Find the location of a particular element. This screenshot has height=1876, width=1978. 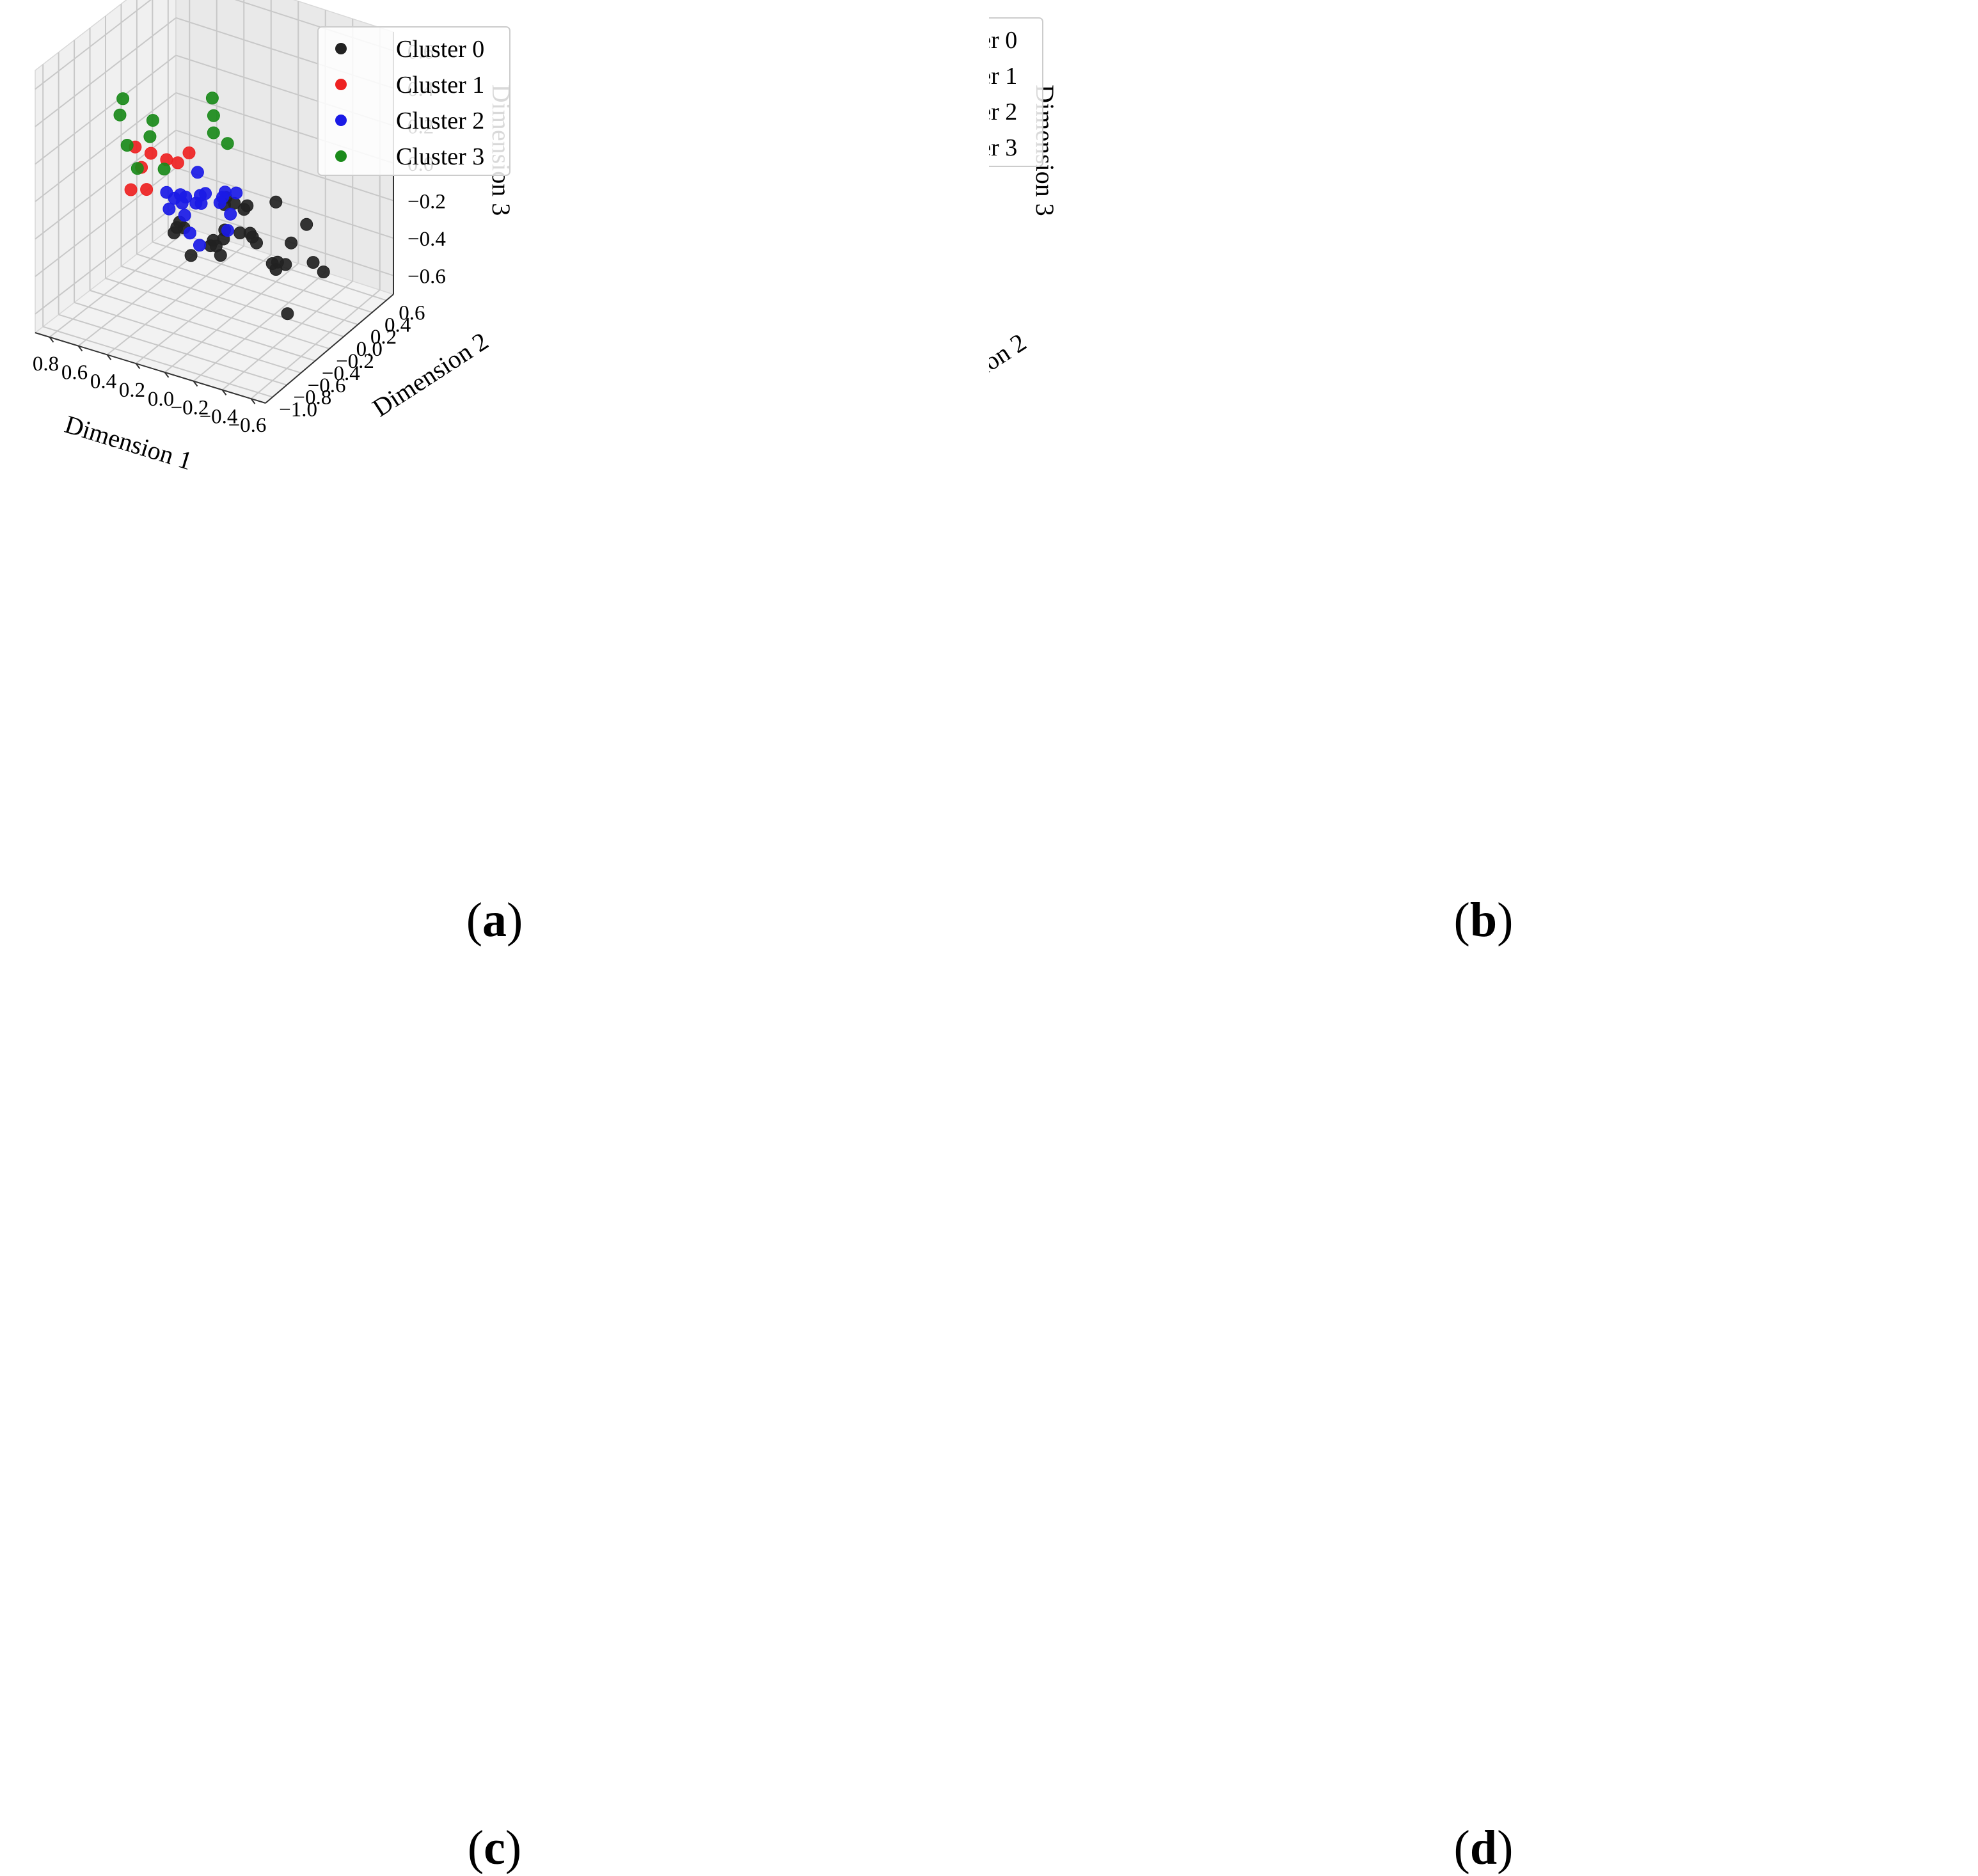

x-tick-label: 0.6 is located at coordinates (74, 373).